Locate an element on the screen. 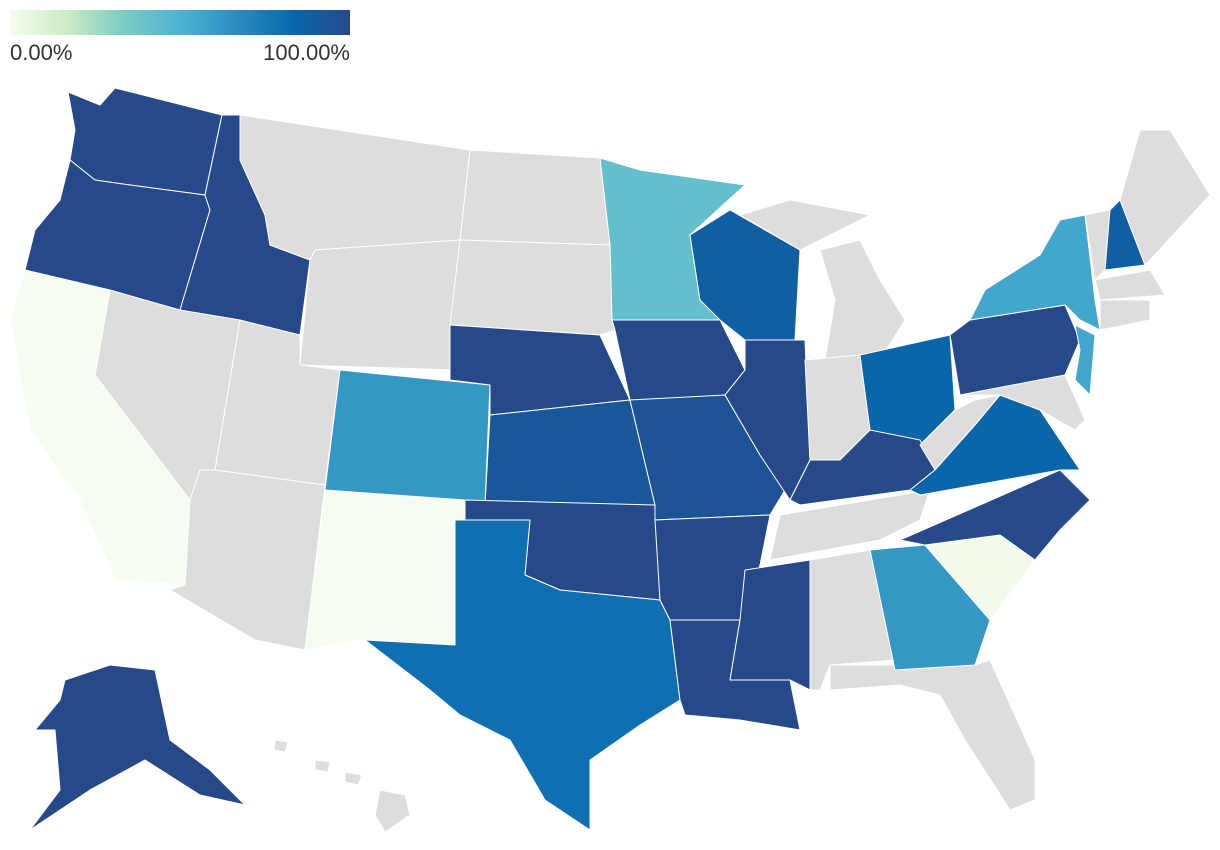  legend: 0.00% 100.00% is located at coordinates (180, 37).